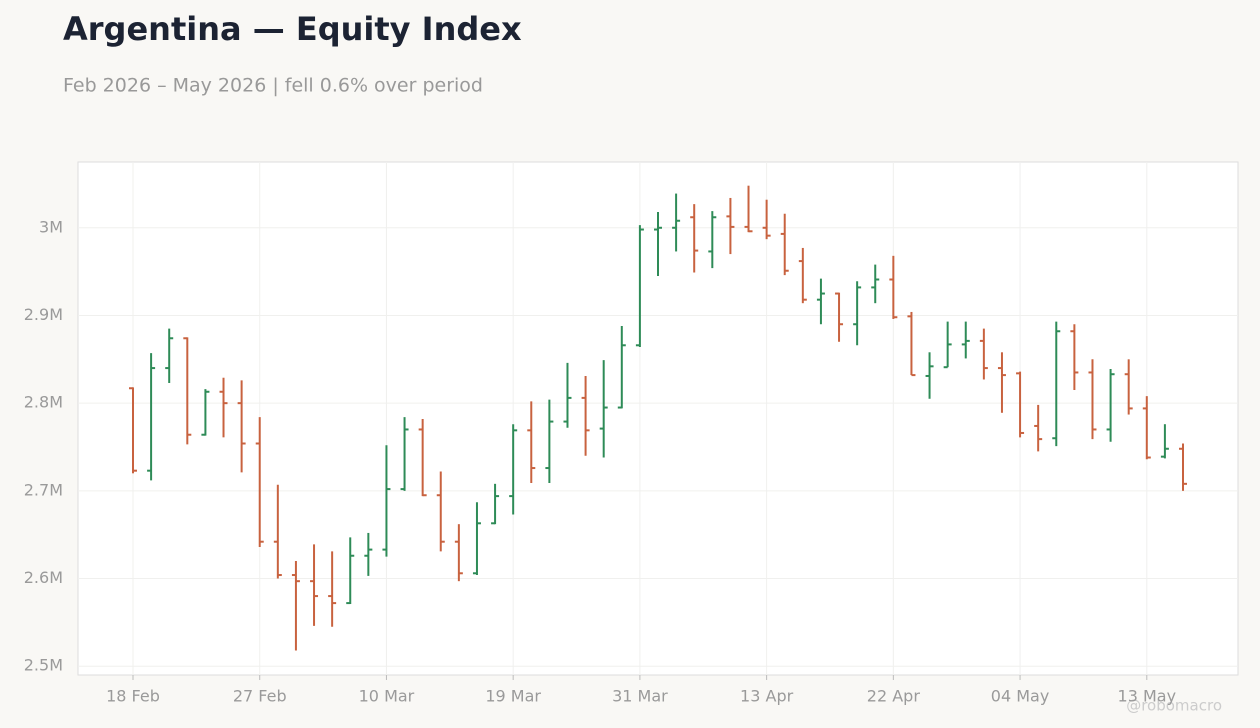 This screenshot has height=728, width=1260. I want to click on x-tick-label: 04 May, so click(1020, 696).